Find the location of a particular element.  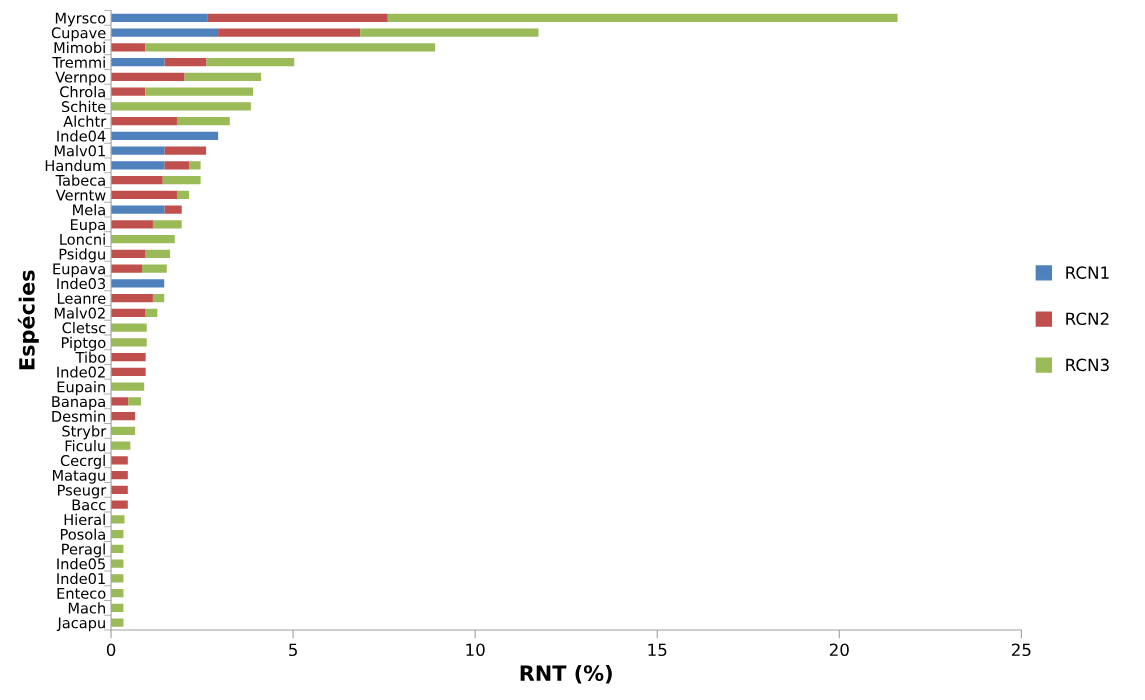

x-axis-title: RNT (%) is located at coordinates (566, 674).